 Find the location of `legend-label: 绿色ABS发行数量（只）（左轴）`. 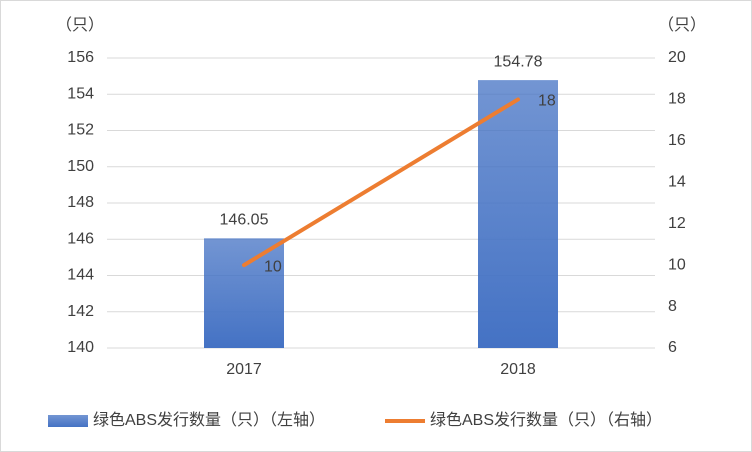

legend-label: 绿色ABS发行数量（只）（左轴） is located at coordinates (209, 420).